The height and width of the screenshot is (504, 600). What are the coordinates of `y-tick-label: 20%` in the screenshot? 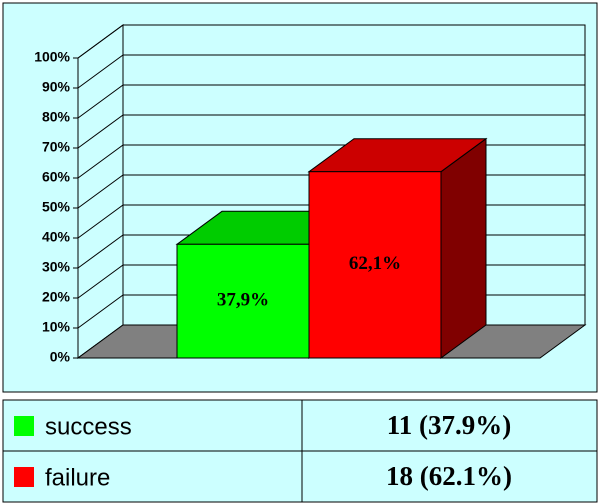 It's located at (56, 297).